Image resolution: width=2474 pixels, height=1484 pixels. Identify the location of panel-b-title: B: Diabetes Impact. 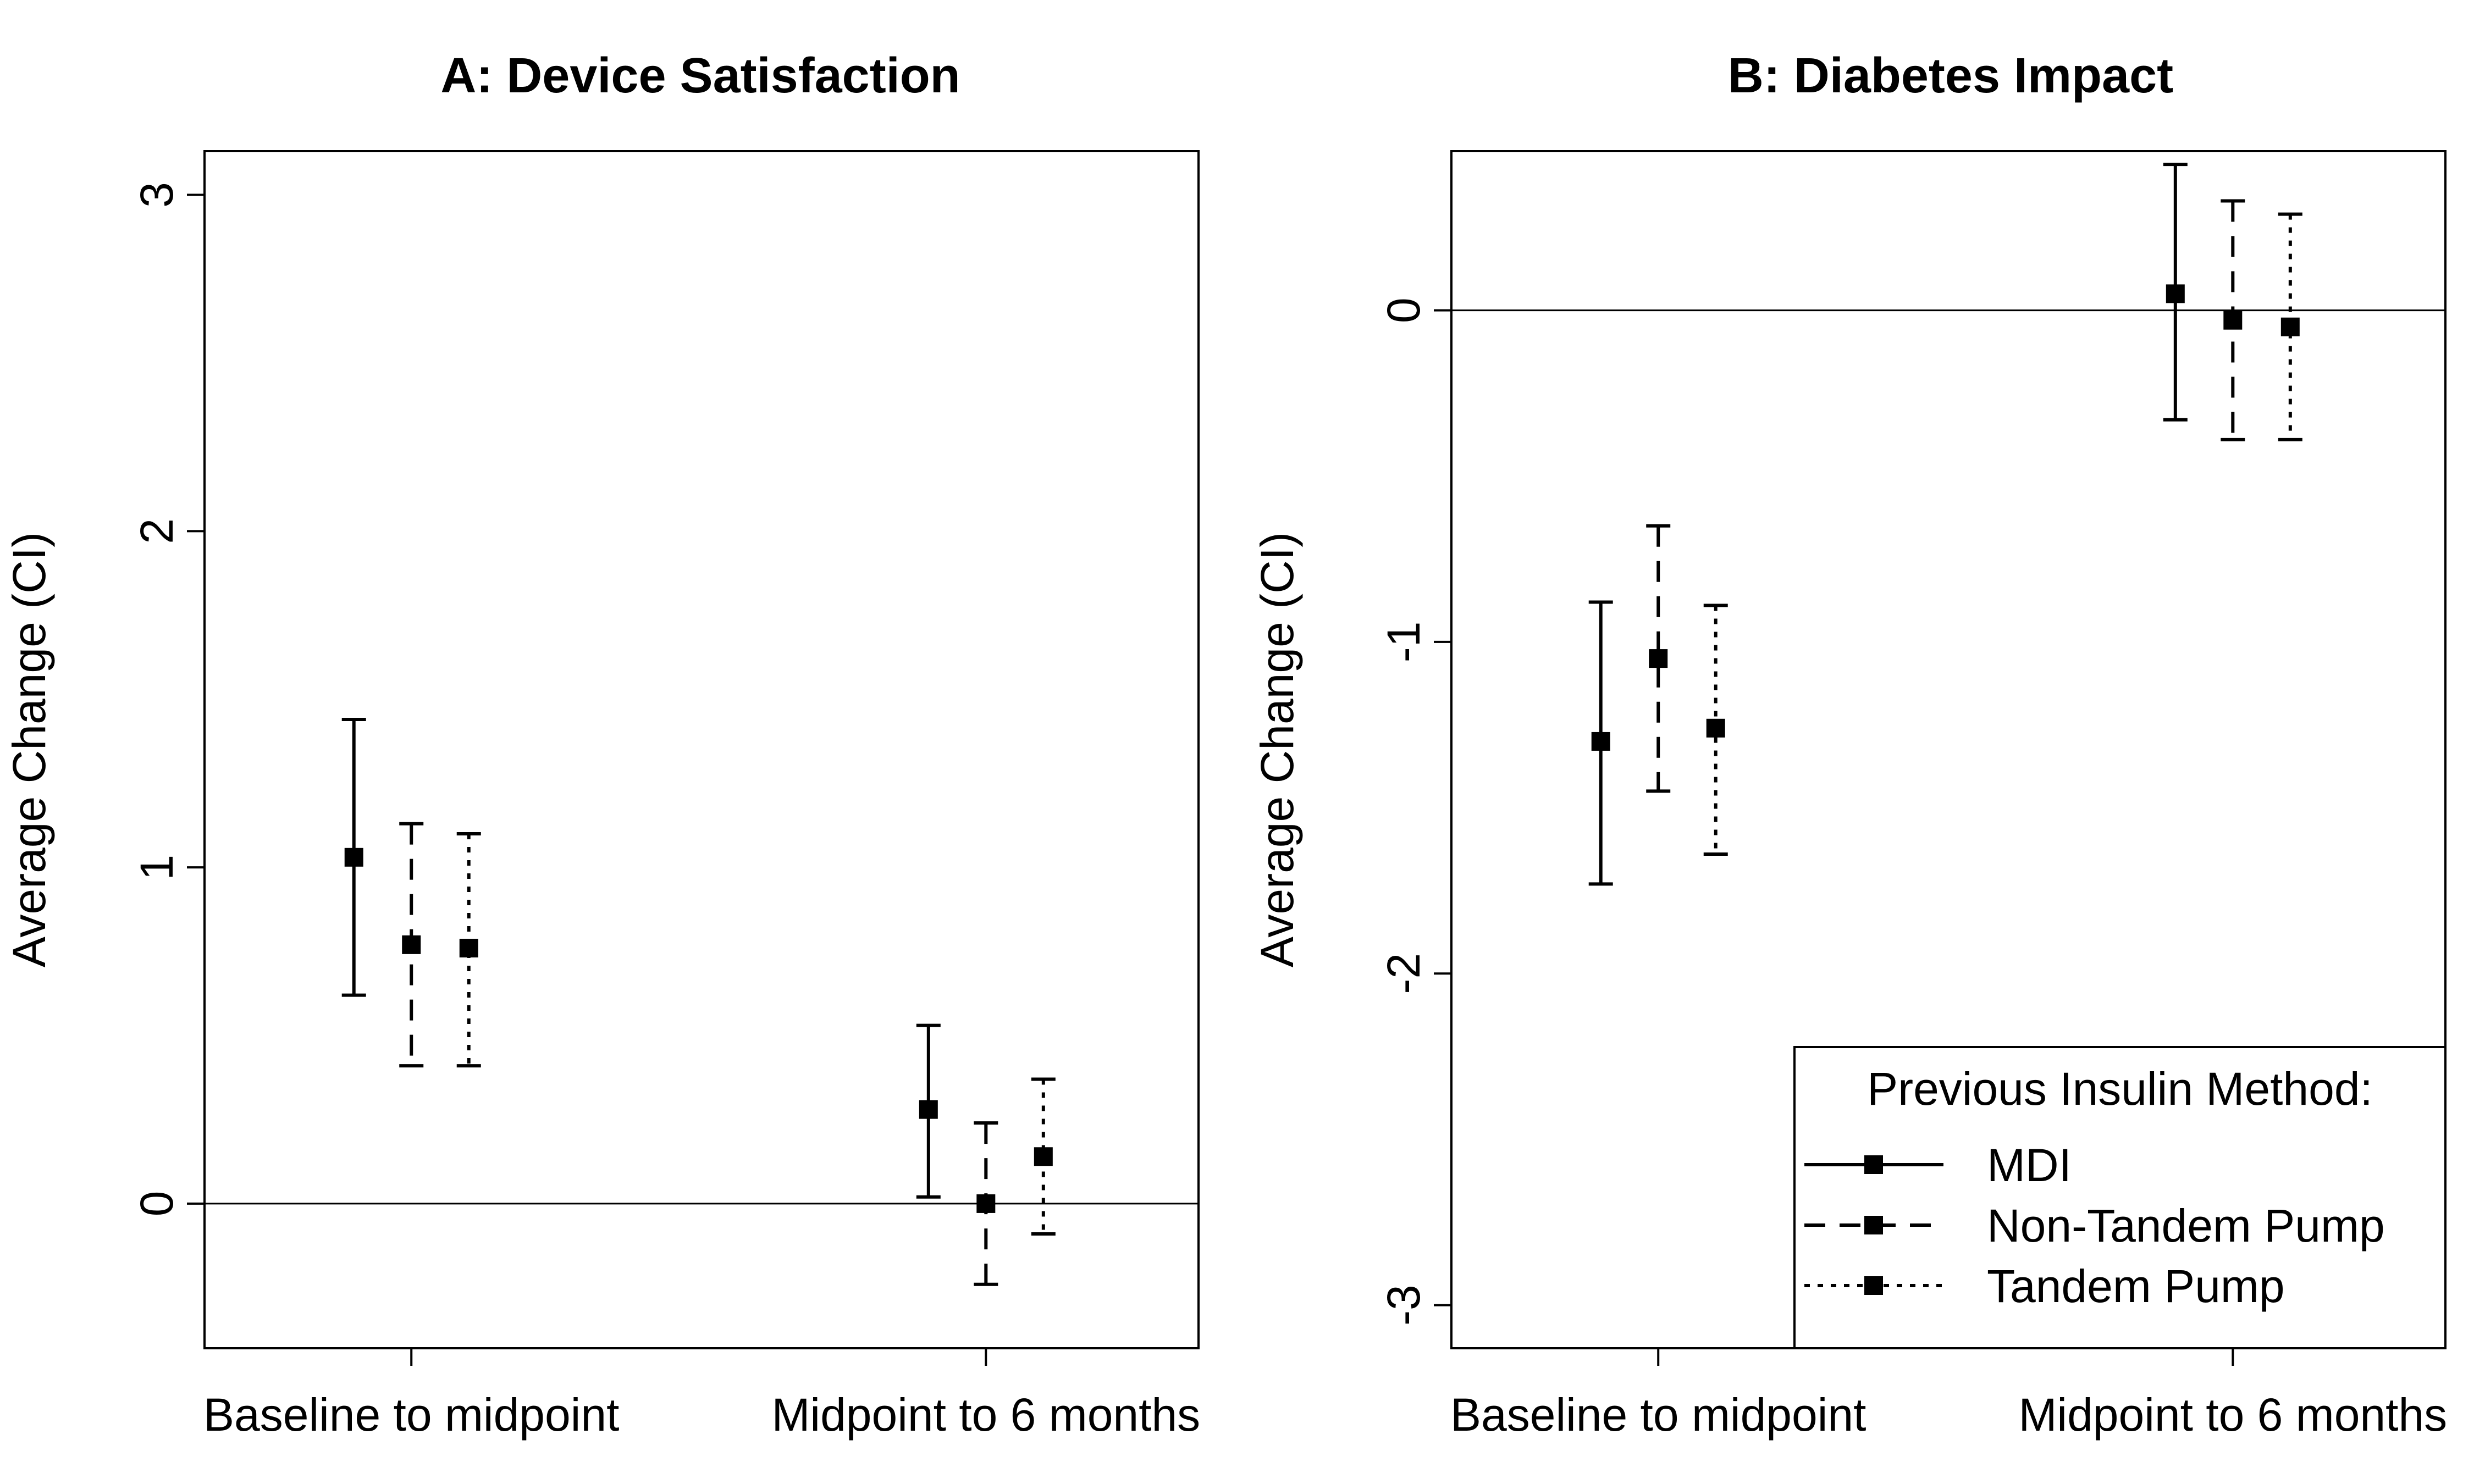
(1951, 75).